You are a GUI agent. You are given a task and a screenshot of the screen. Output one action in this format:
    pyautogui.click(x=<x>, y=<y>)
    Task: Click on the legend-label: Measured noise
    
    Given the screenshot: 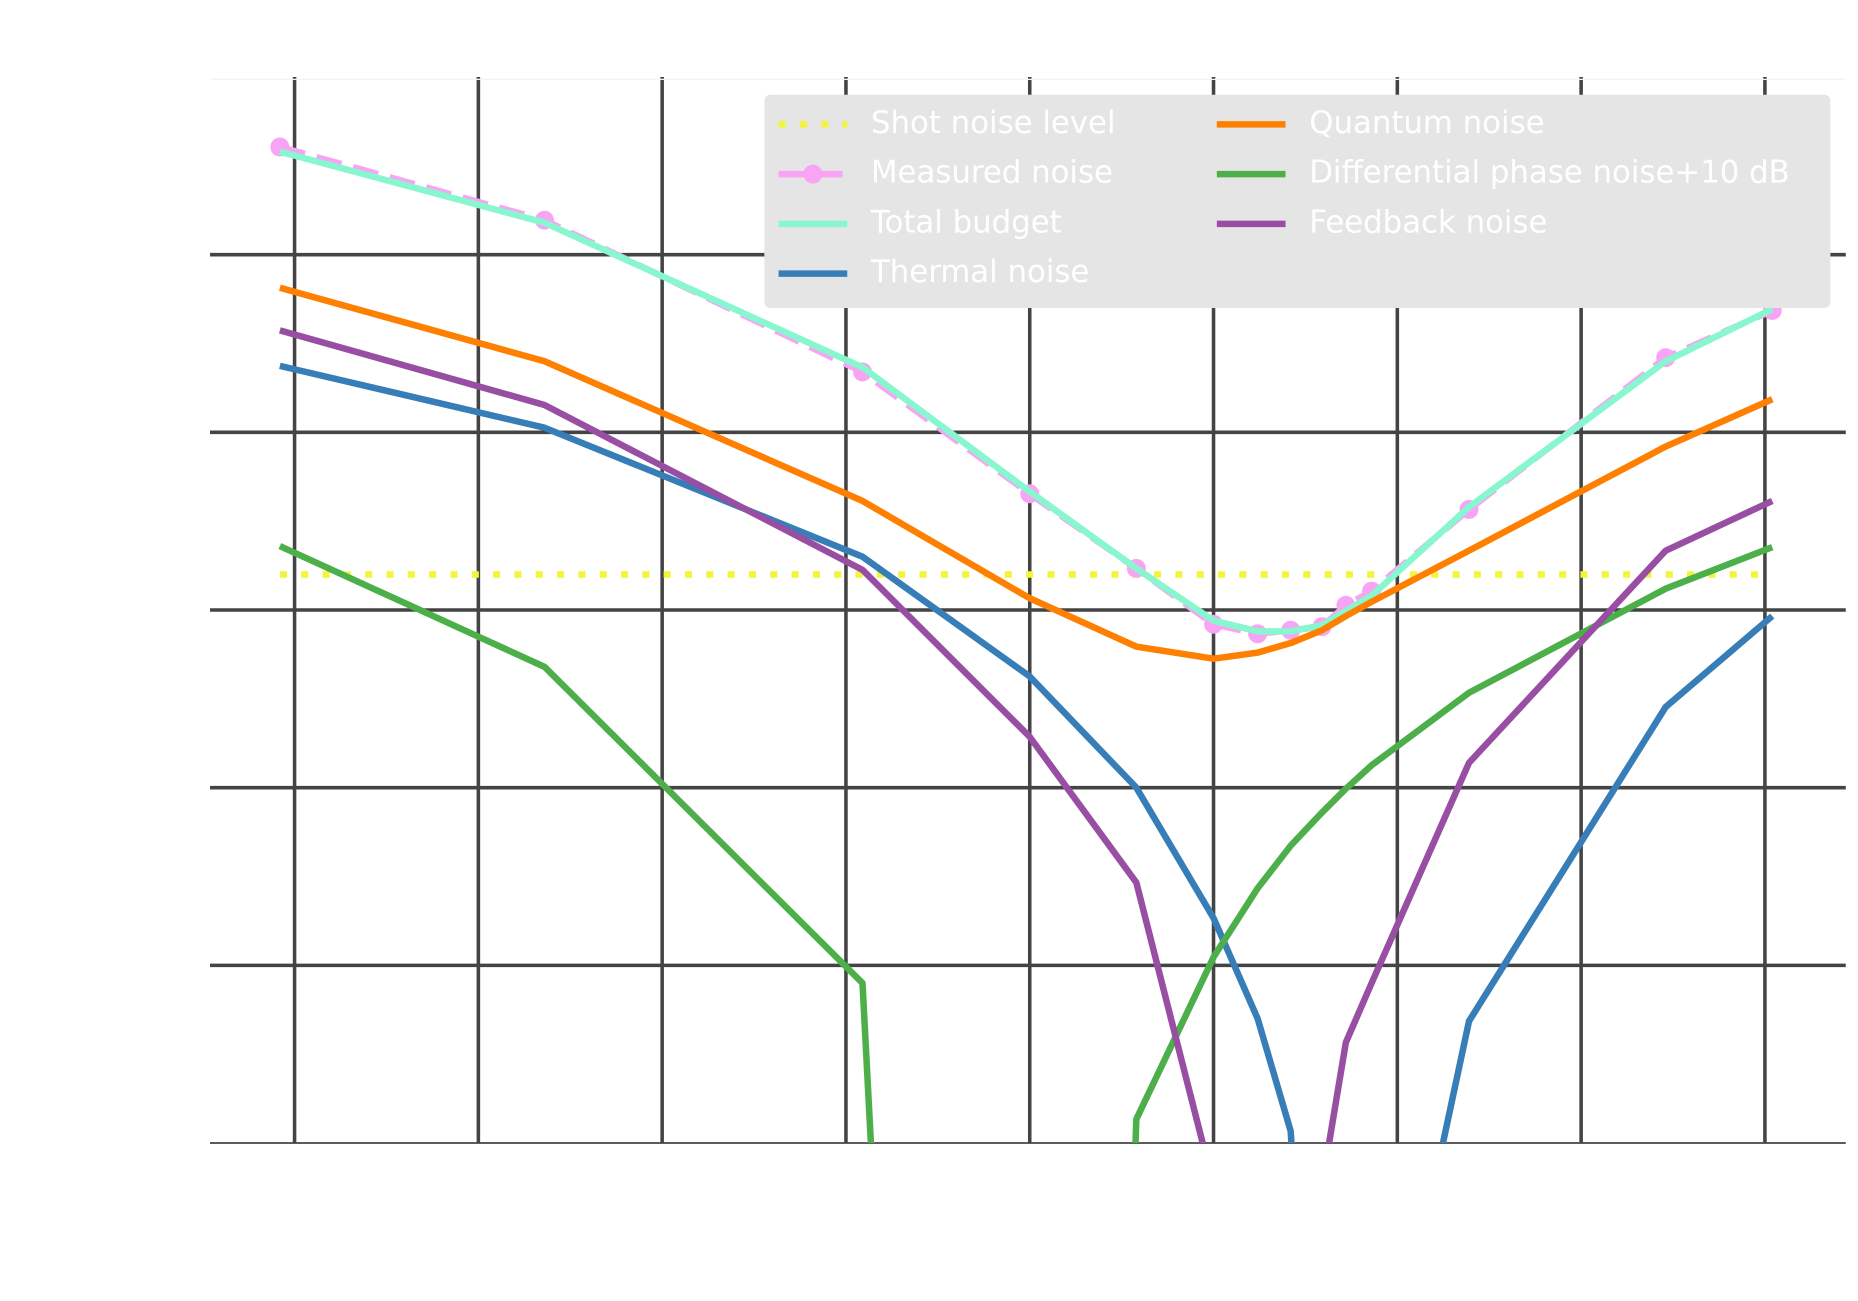 What is the action you would take?
    pyautogui.click(x=992, y=173)
    